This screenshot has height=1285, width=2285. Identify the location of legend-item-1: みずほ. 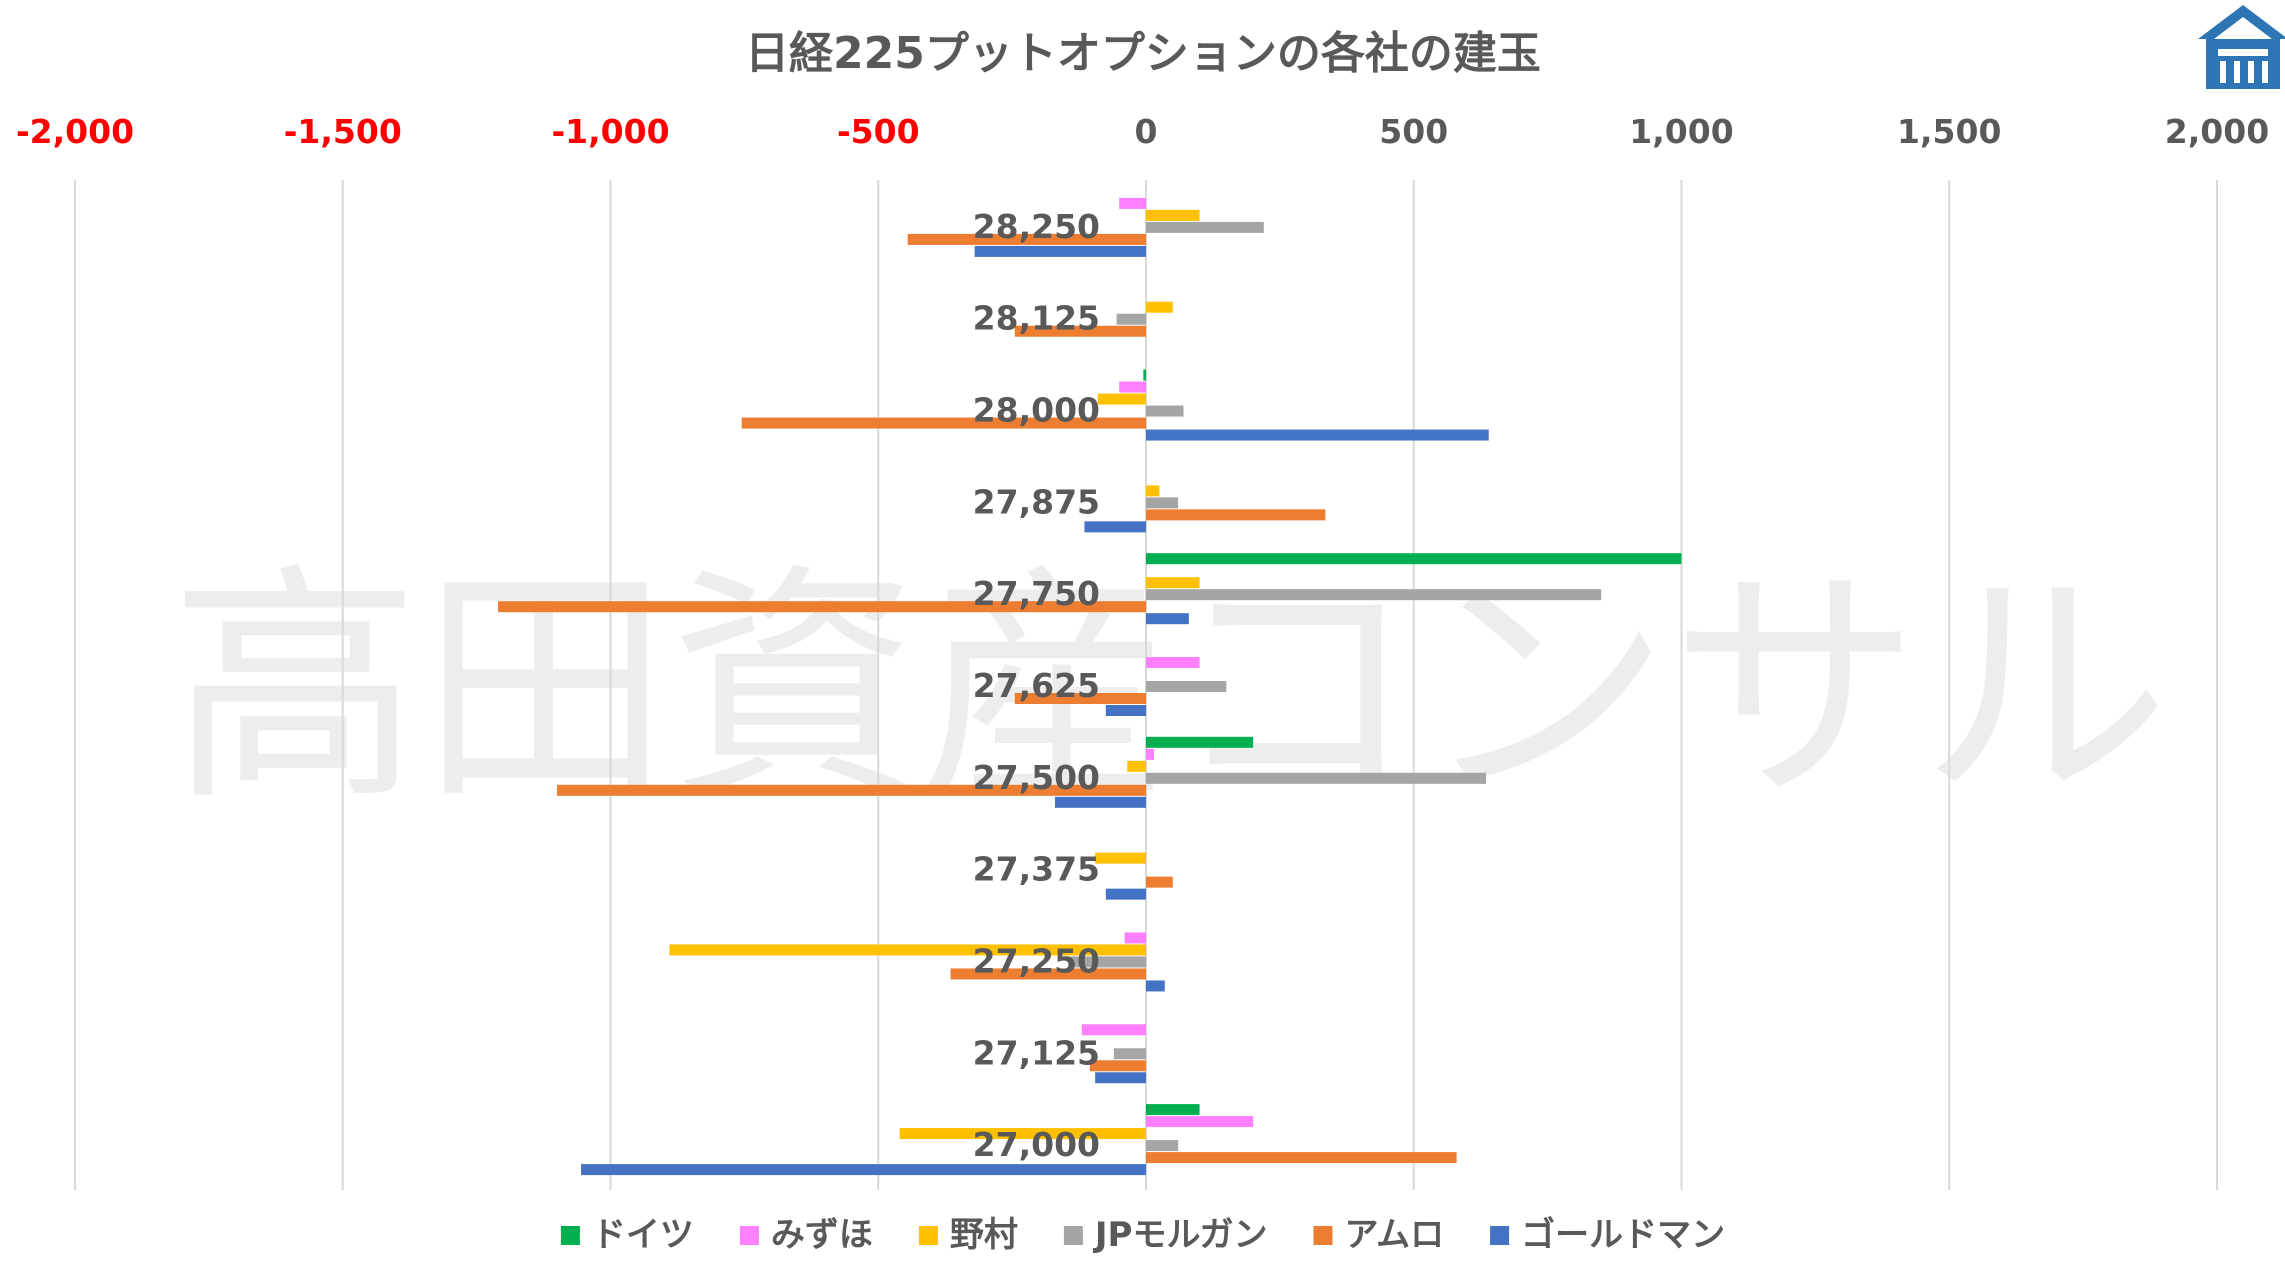
(806, 1235).